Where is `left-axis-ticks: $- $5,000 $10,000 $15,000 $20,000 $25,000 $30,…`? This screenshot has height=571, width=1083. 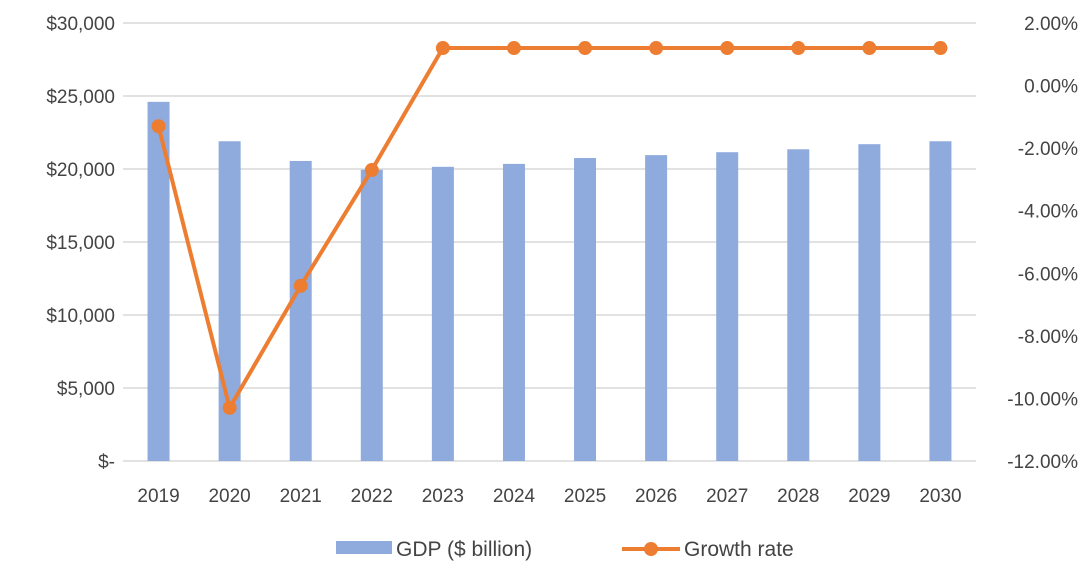
left-axis-ticks: $- $5,000 $10,000 $15,000 $20,000 $25,000 $30,… is located at coordinates (80, 243).